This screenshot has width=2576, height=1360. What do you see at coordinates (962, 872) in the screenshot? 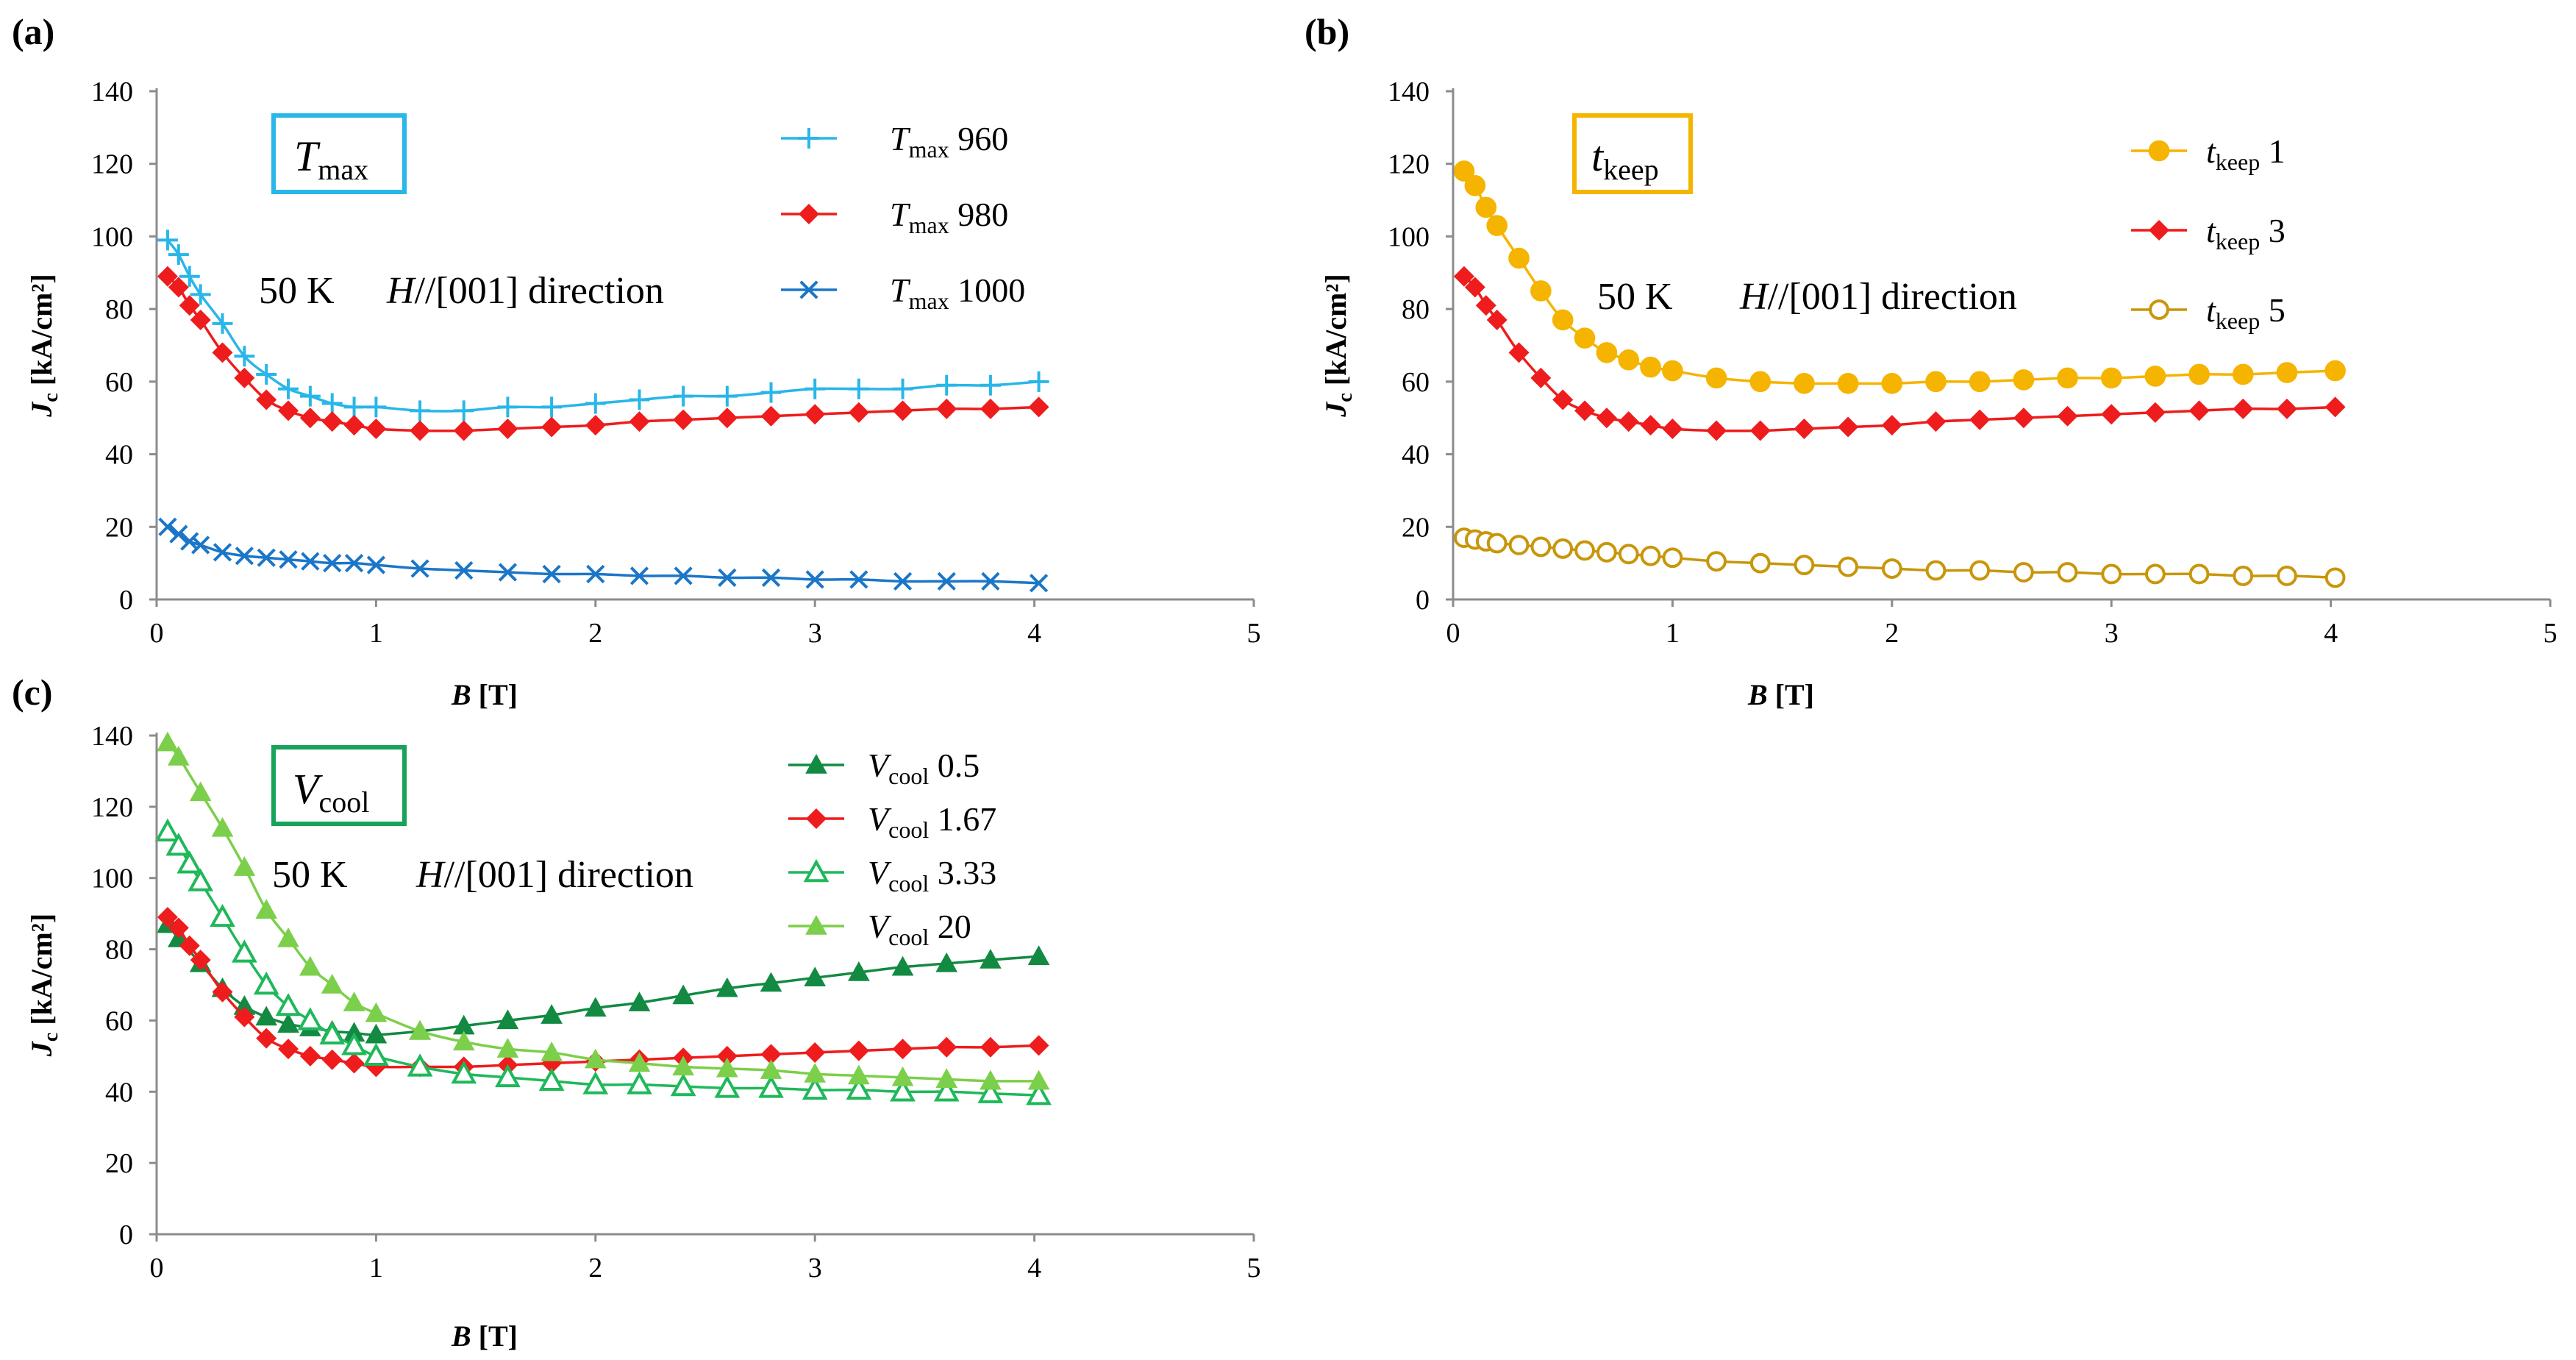
I see `legend-label-value: 3.33` at bounding box center [962, 872].